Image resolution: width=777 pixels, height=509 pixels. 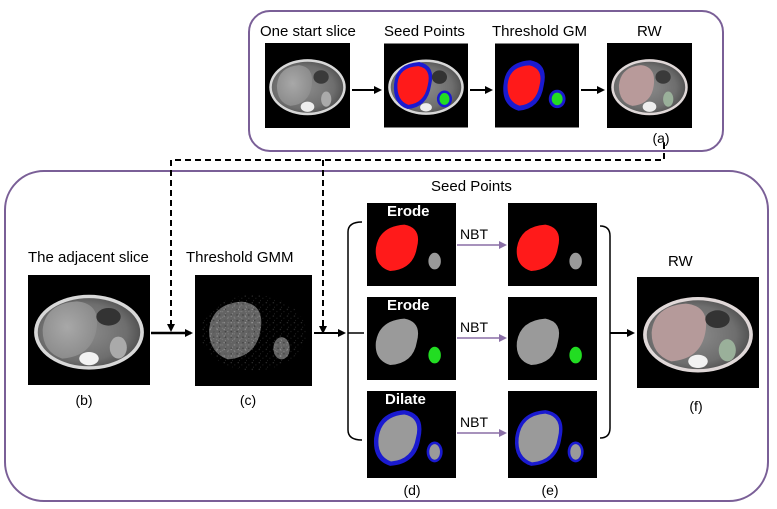 What do you see at coordinates (426, 85) in the screenshot?
I see `ct-seed-points-top` at bounding box center [426, 85].